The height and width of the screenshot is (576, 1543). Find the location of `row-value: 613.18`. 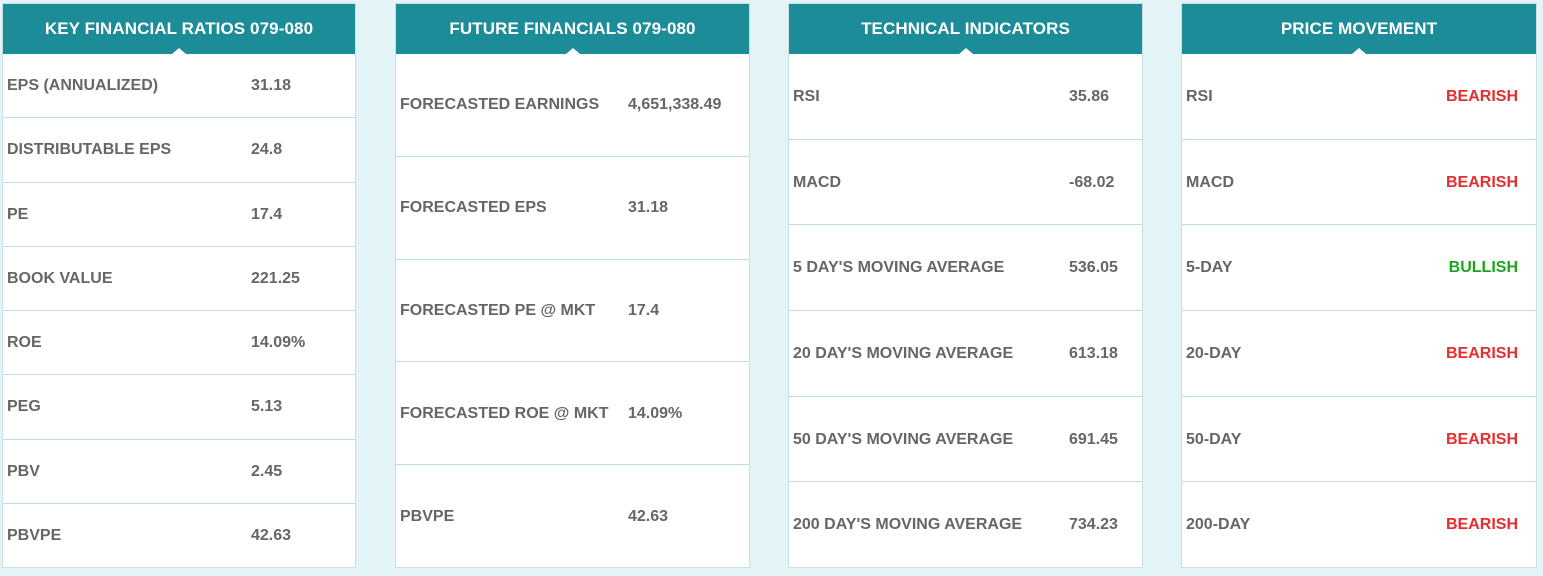

row-value: 613.18 is located at coordinates (1093, 353).